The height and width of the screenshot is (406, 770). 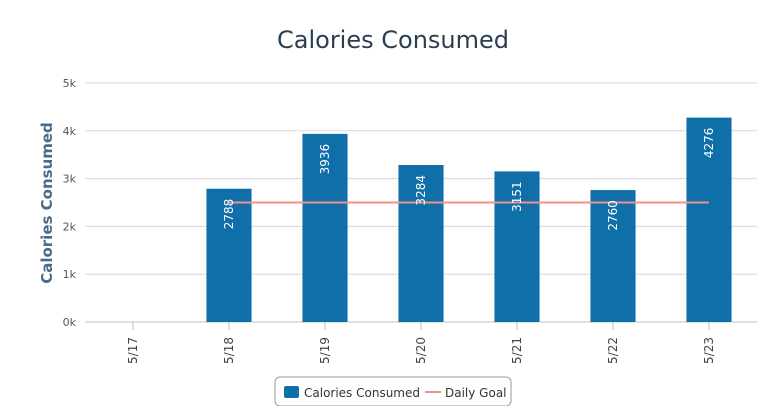 I want to click on y-tick-label: 1k, so click(x=70, y=274).